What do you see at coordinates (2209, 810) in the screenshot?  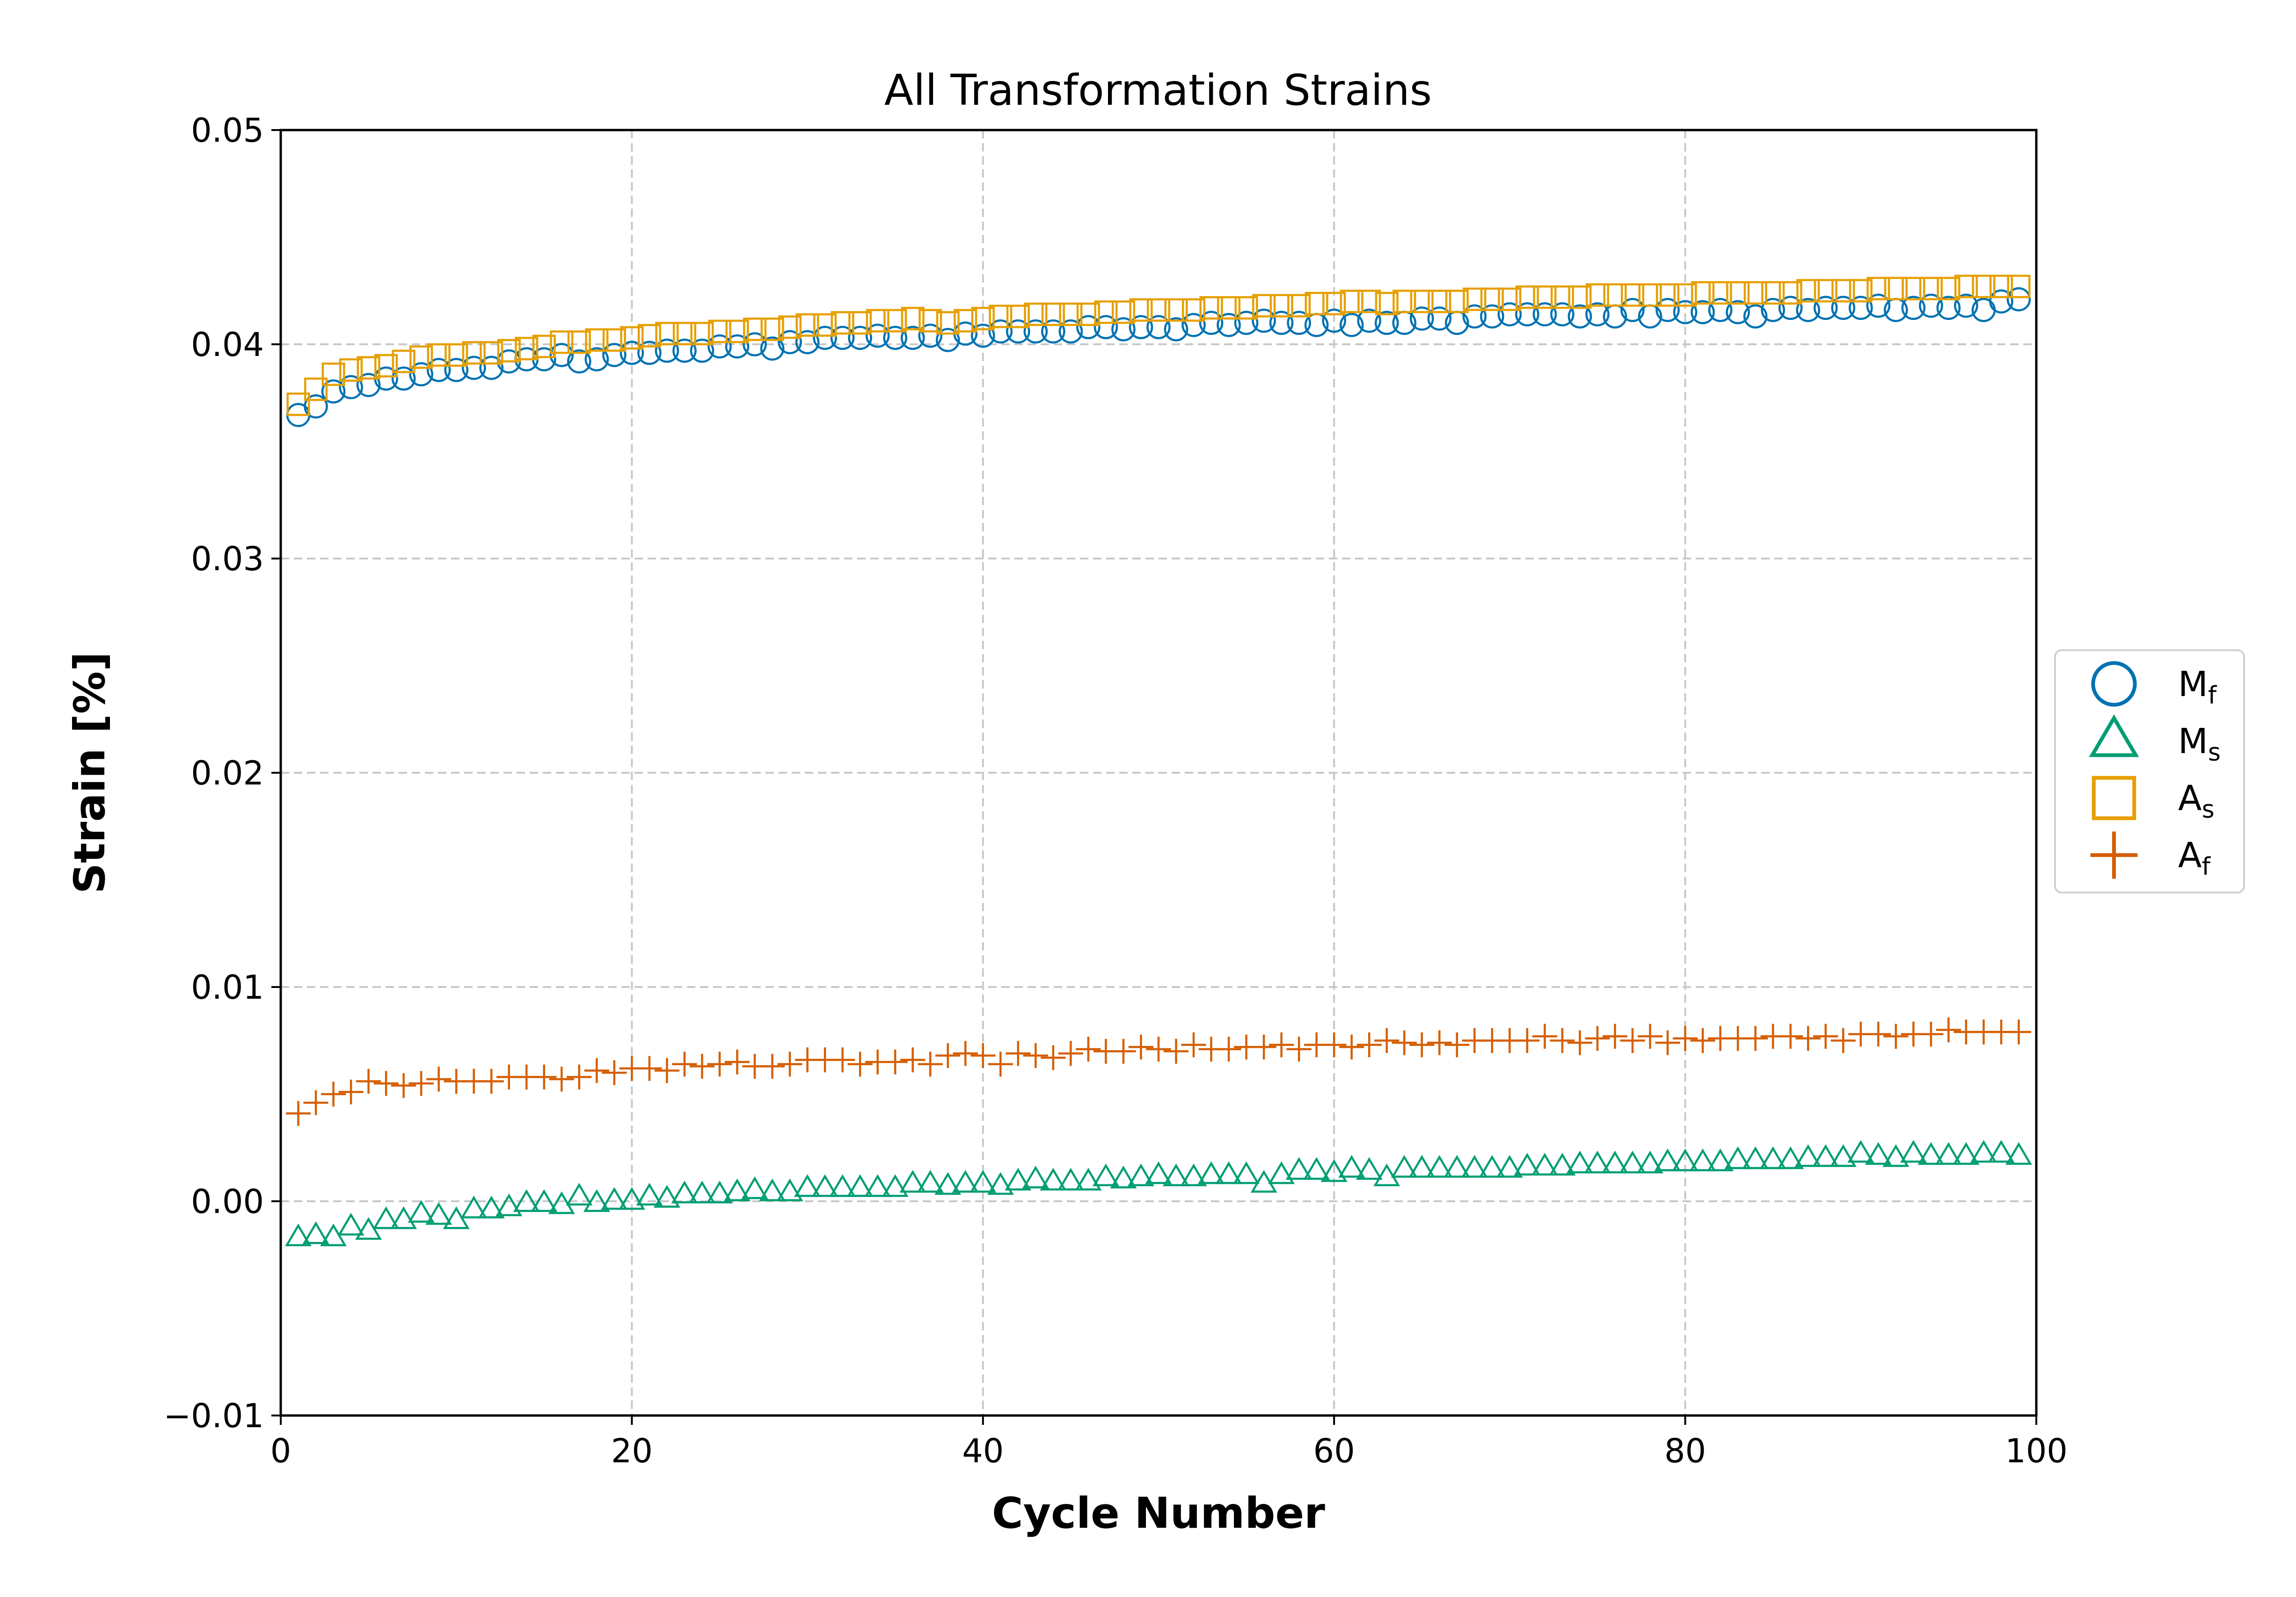 I see `legend-entry-subscript: s` at bounding box center [2209, 810].